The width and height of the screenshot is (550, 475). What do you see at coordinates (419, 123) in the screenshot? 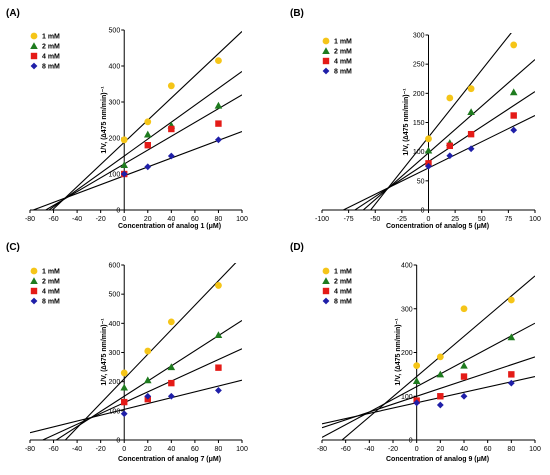
I see `y-tick-label: 150` at bounding box center [419, 123].